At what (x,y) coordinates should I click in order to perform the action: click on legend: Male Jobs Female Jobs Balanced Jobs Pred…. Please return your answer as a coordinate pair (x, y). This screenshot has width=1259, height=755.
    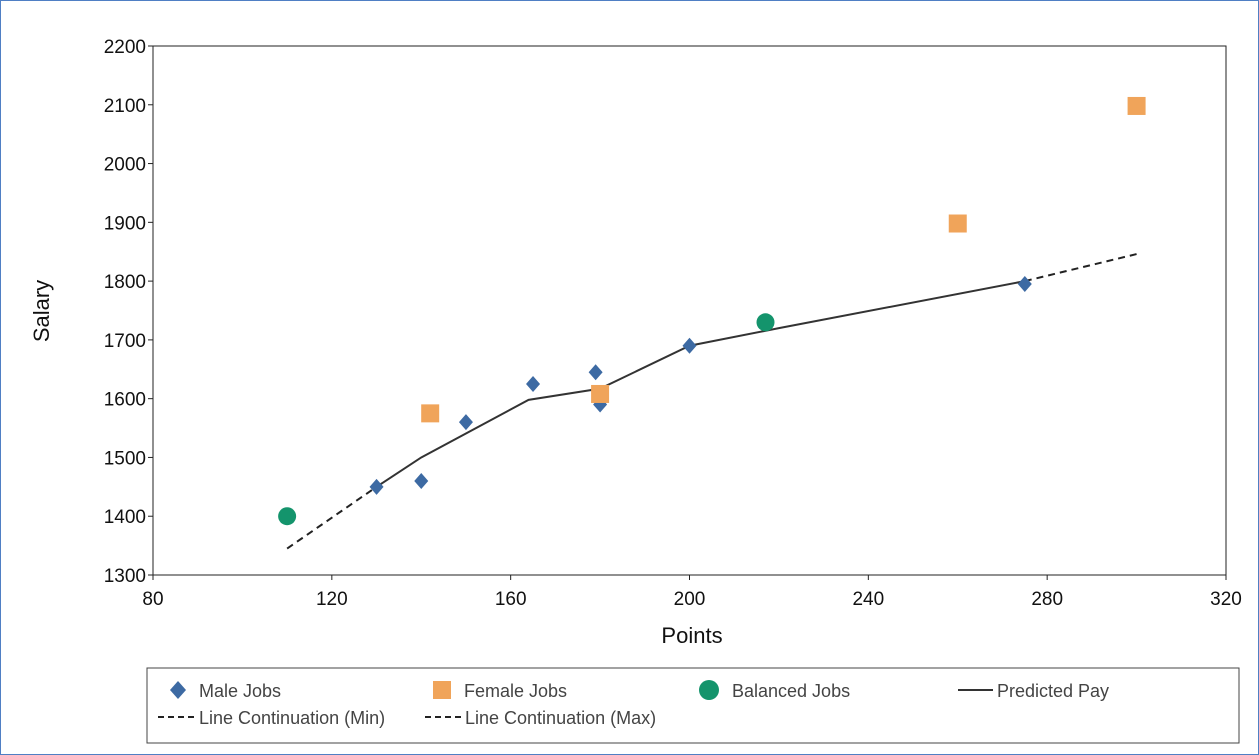
    Looking at the image, I should click on (633, 704).